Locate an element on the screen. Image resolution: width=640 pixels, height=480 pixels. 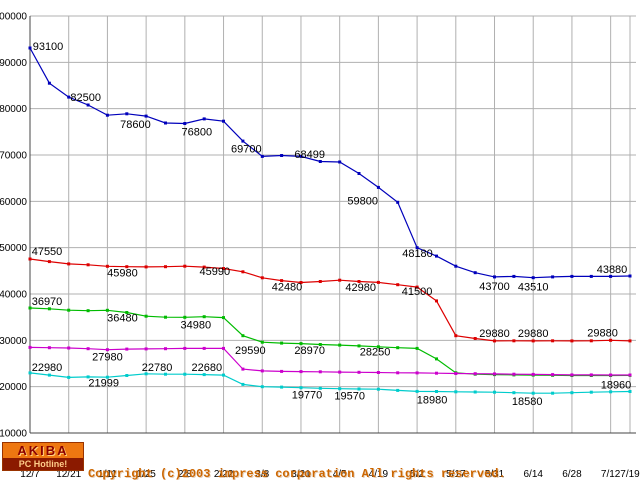
x-axis-label: 1/25 is located at coordinates (146, 474).